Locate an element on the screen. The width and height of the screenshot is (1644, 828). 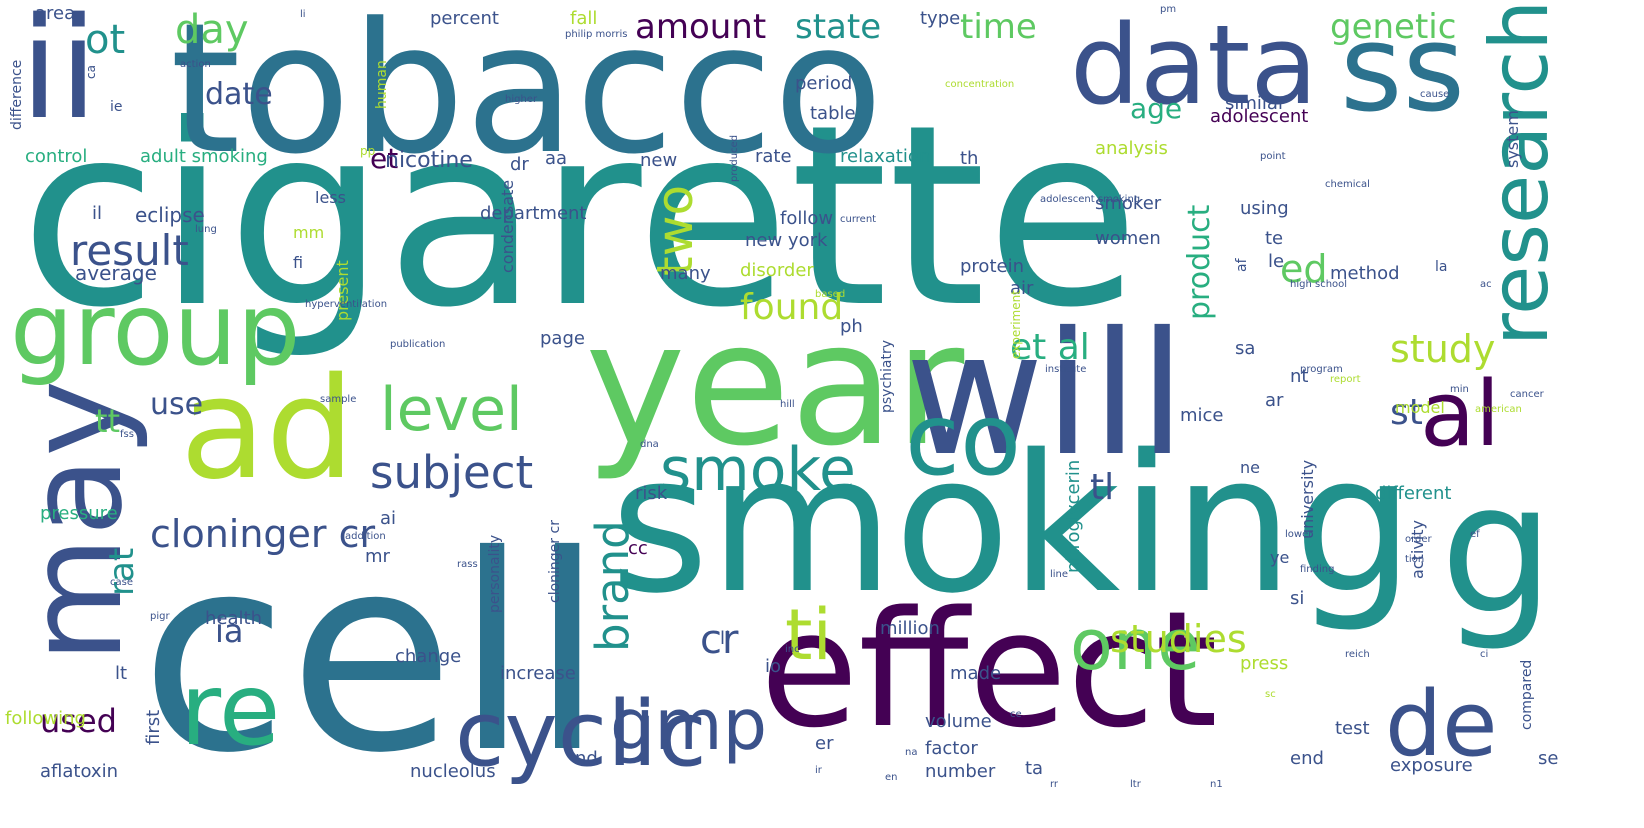
word-le: le is located at coordinates (1276, 261).